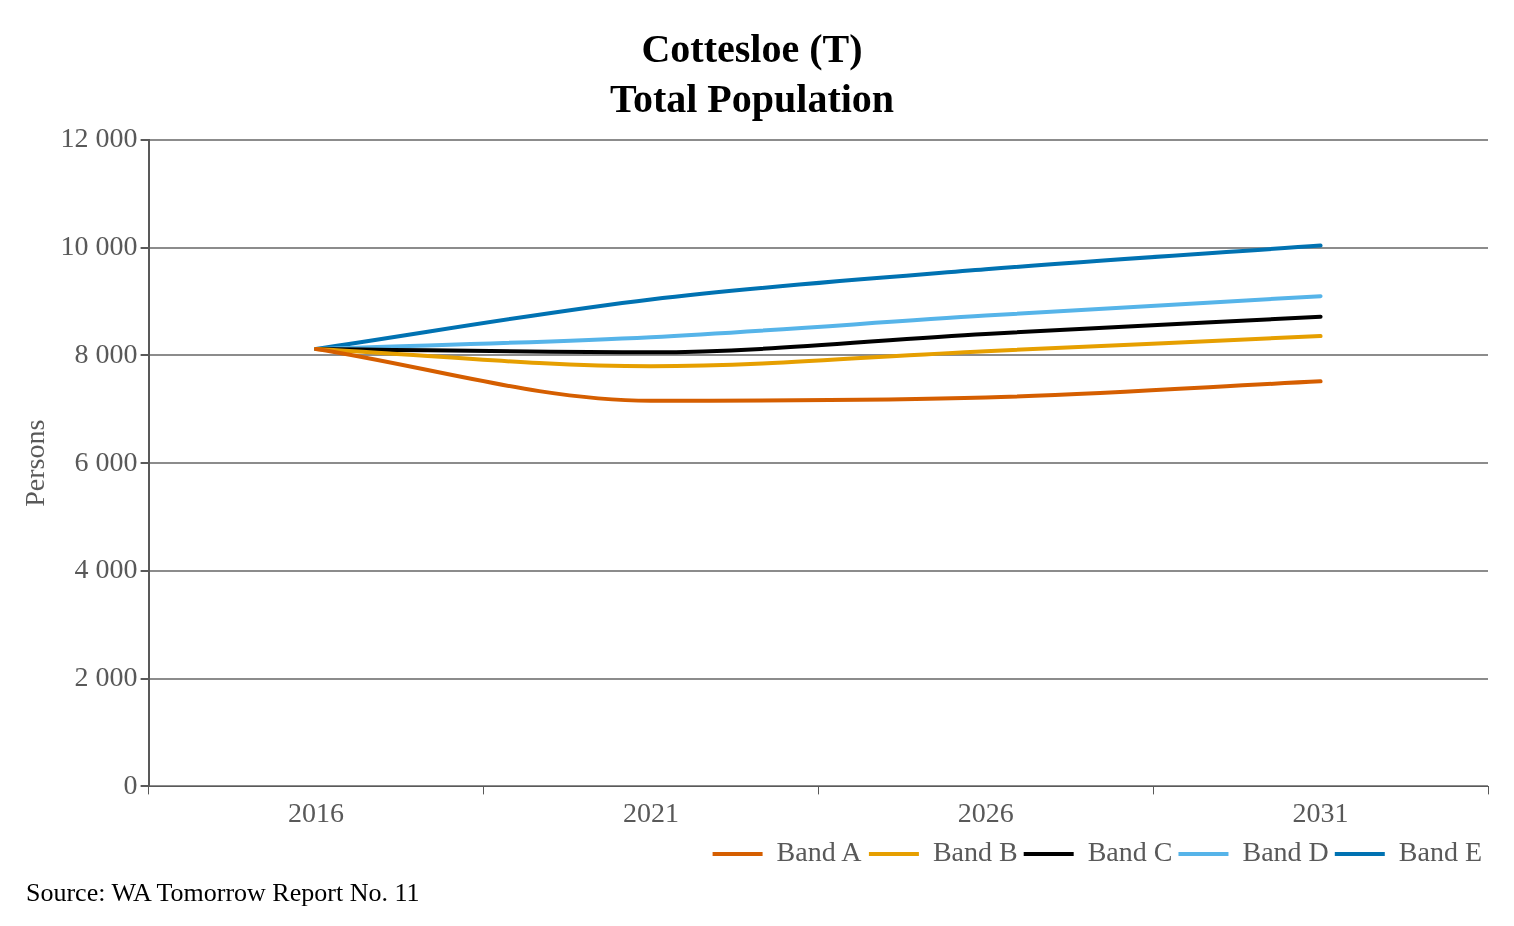 This screenshot has height=926, width=1514. What do you see at coordinates (752, 49) in the screenshot?
I see `chart-title: Cottesloe (T)` at bounding box center [752, 49].